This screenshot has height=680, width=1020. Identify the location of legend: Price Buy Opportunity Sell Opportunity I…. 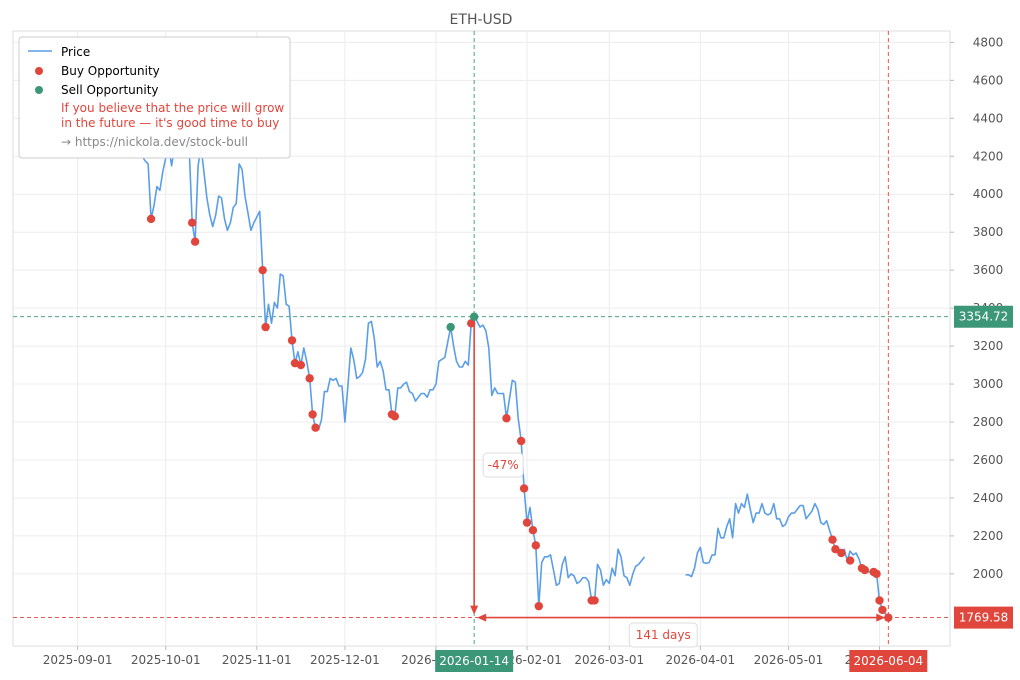
(154, 97).